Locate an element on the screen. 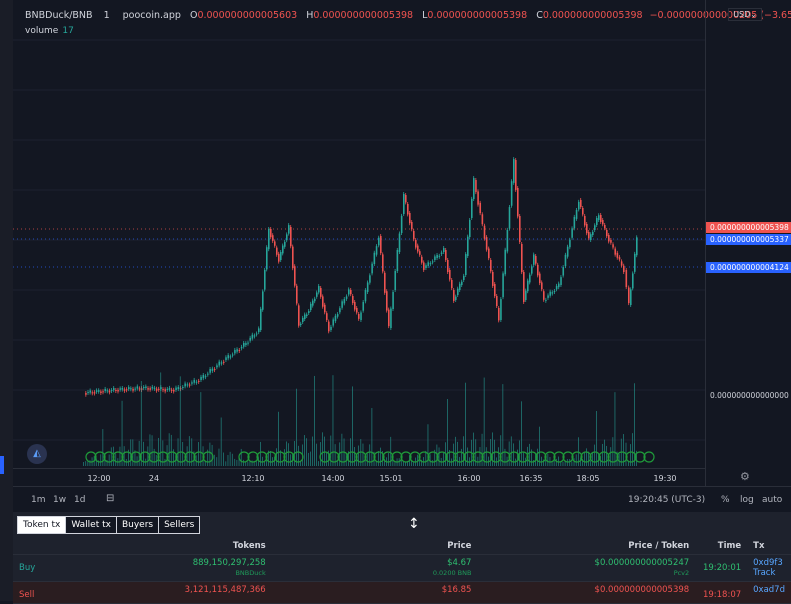 This screenshot has height=604, width=791. percent-toggle: % is located at coordinates (725, 500).